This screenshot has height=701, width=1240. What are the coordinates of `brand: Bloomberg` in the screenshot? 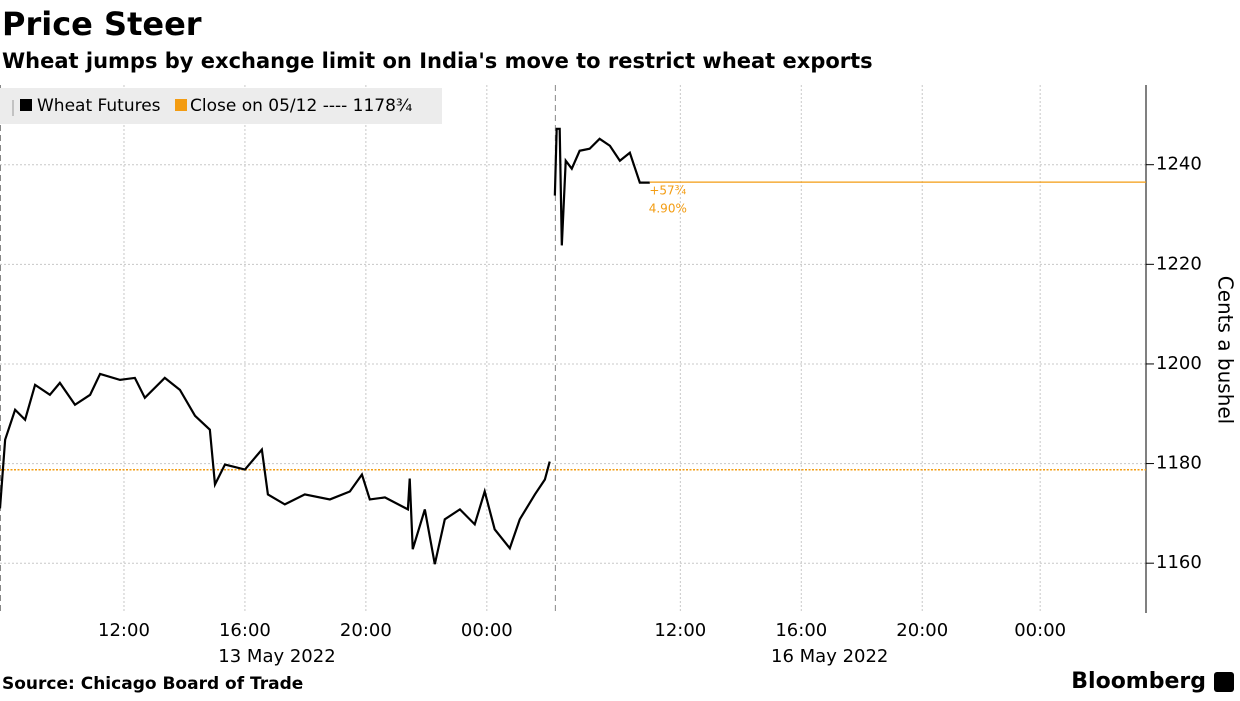 It's located at (1138, 681).